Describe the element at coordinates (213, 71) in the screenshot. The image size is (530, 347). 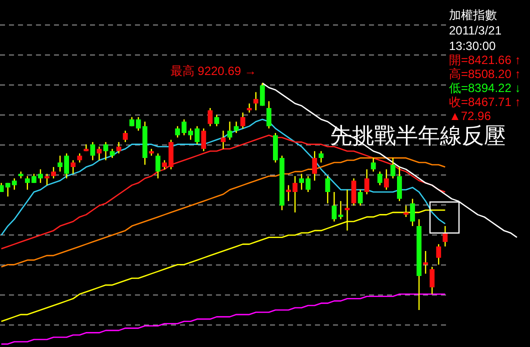
I see `text: 最高 9220.69 →` at that location.